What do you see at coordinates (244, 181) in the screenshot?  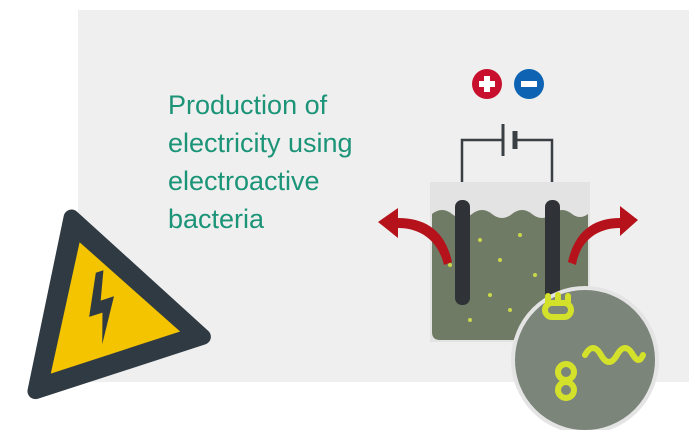 I see `title-line: electroactive` at bounding box center [244, 181].